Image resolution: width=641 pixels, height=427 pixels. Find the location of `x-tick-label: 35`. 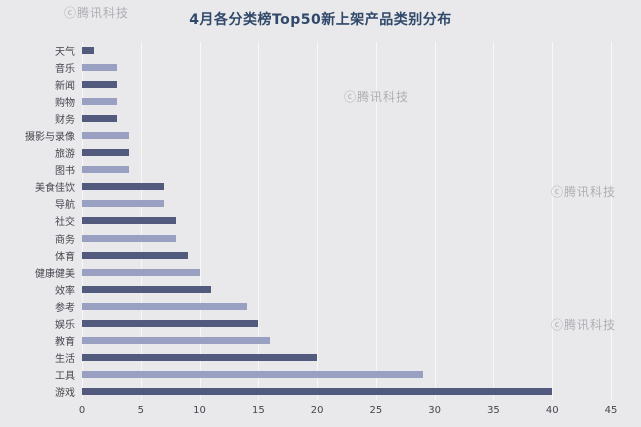

x-tick-label: 35 is located at coordinates (493, 410).